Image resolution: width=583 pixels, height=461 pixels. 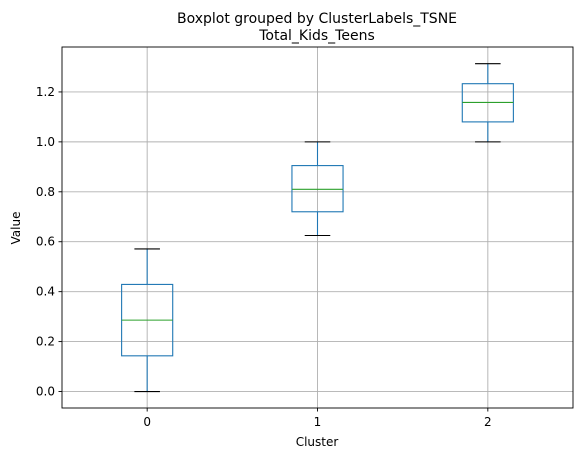 I want to click on y-tick-label: 0.0, so click(x=45, y=392).